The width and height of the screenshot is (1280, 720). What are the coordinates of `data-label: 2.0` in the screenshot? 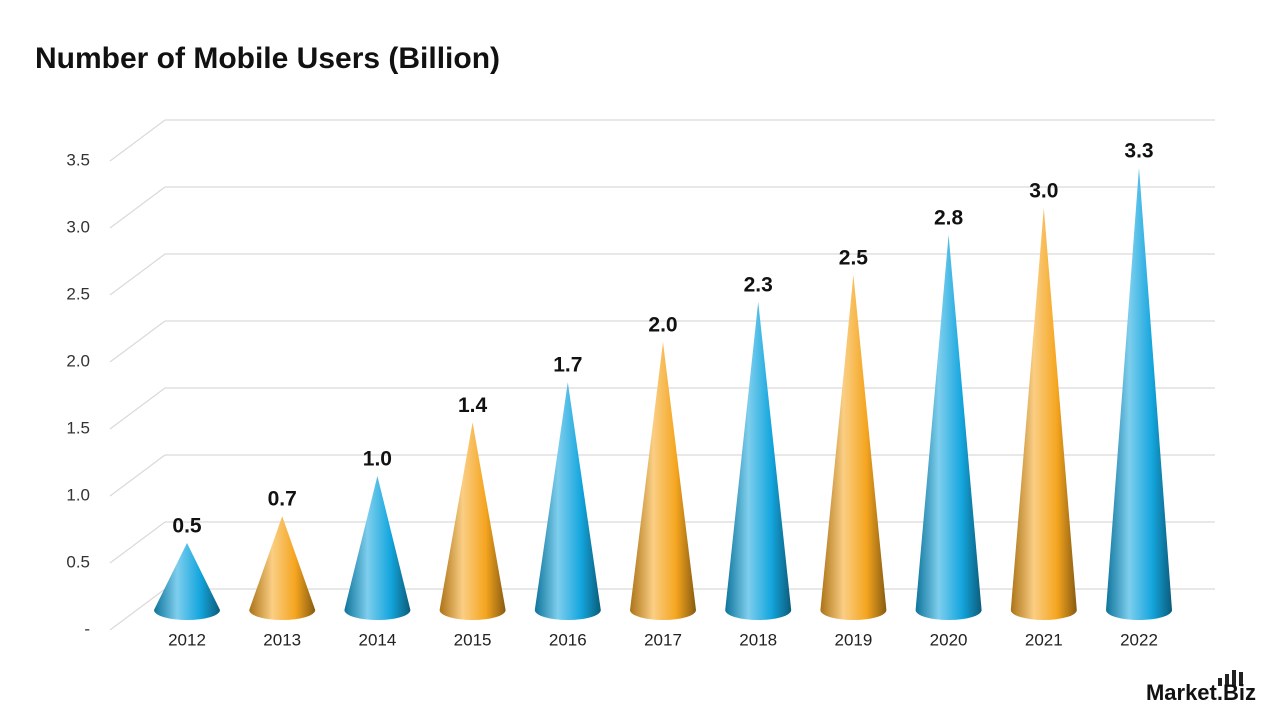 It's located at (662, 325).